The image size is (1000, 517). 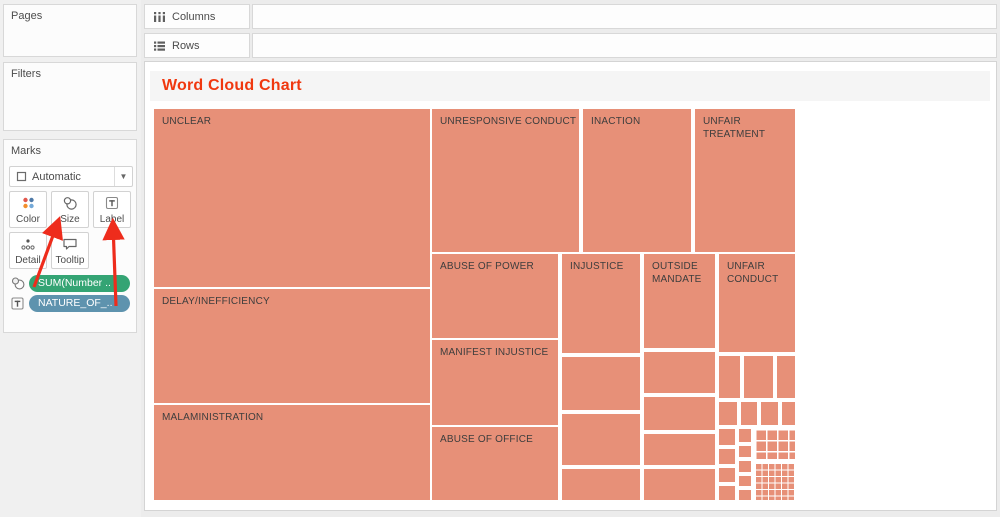 I want to click on detail-dots-icon, so click(x=28, y=244).